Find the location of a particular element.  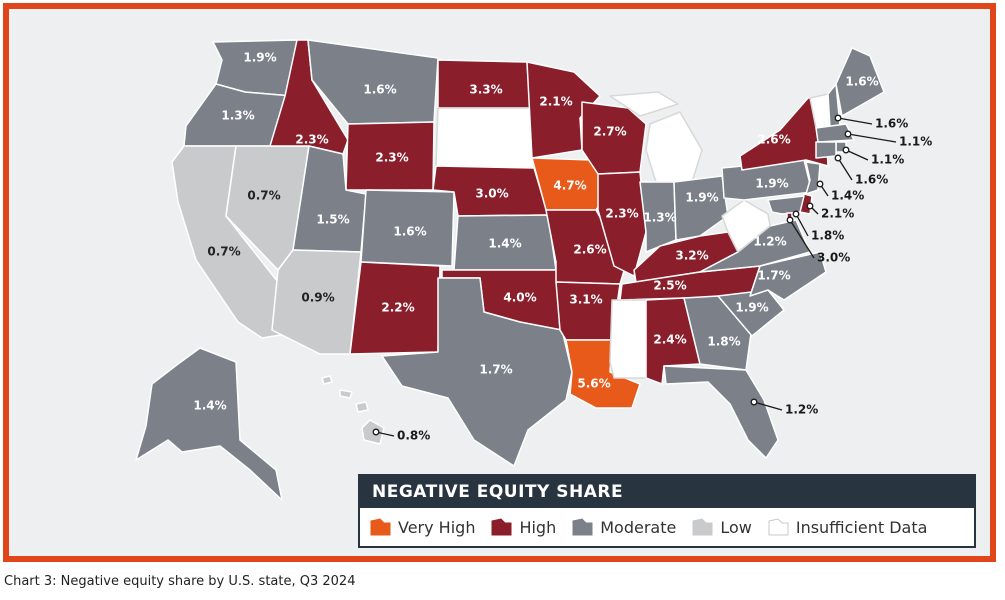

legend-label: Moderate is located at coordinates (638, 527).